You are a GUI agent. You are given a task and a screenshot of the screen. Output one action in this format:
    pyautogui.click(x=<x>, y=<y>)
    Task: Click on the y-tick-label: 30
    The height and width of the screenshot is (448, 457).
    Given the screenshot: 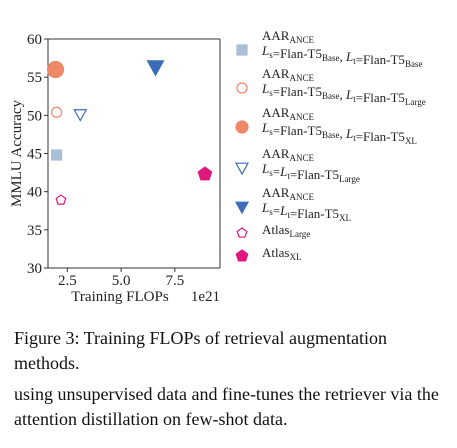 What is the action you would take?
    pyautogui.click(x=34, y=269)
    